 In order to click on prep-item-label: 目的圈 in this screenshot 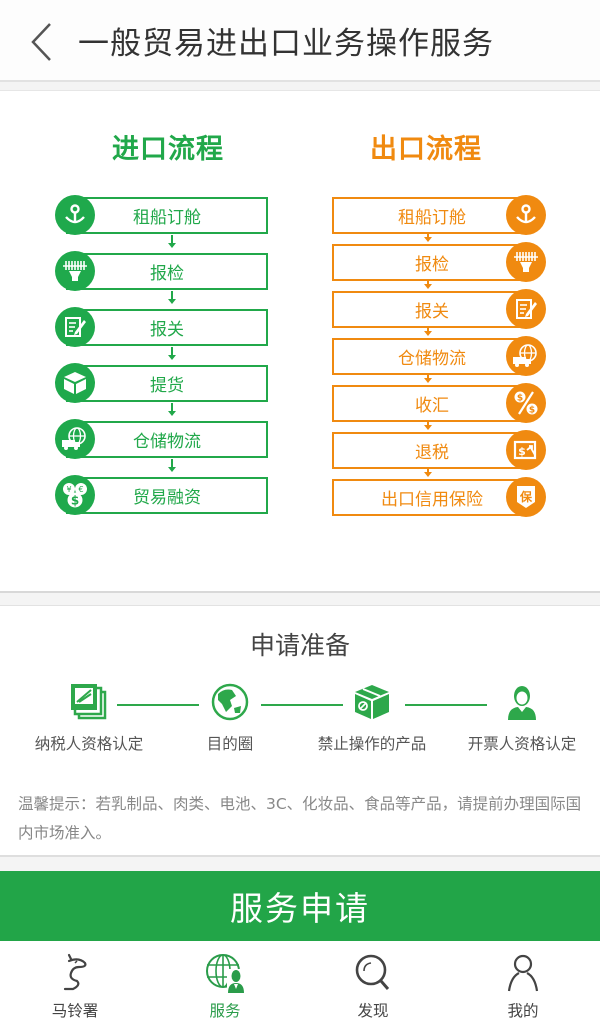, I will do `click(230, 744)`.